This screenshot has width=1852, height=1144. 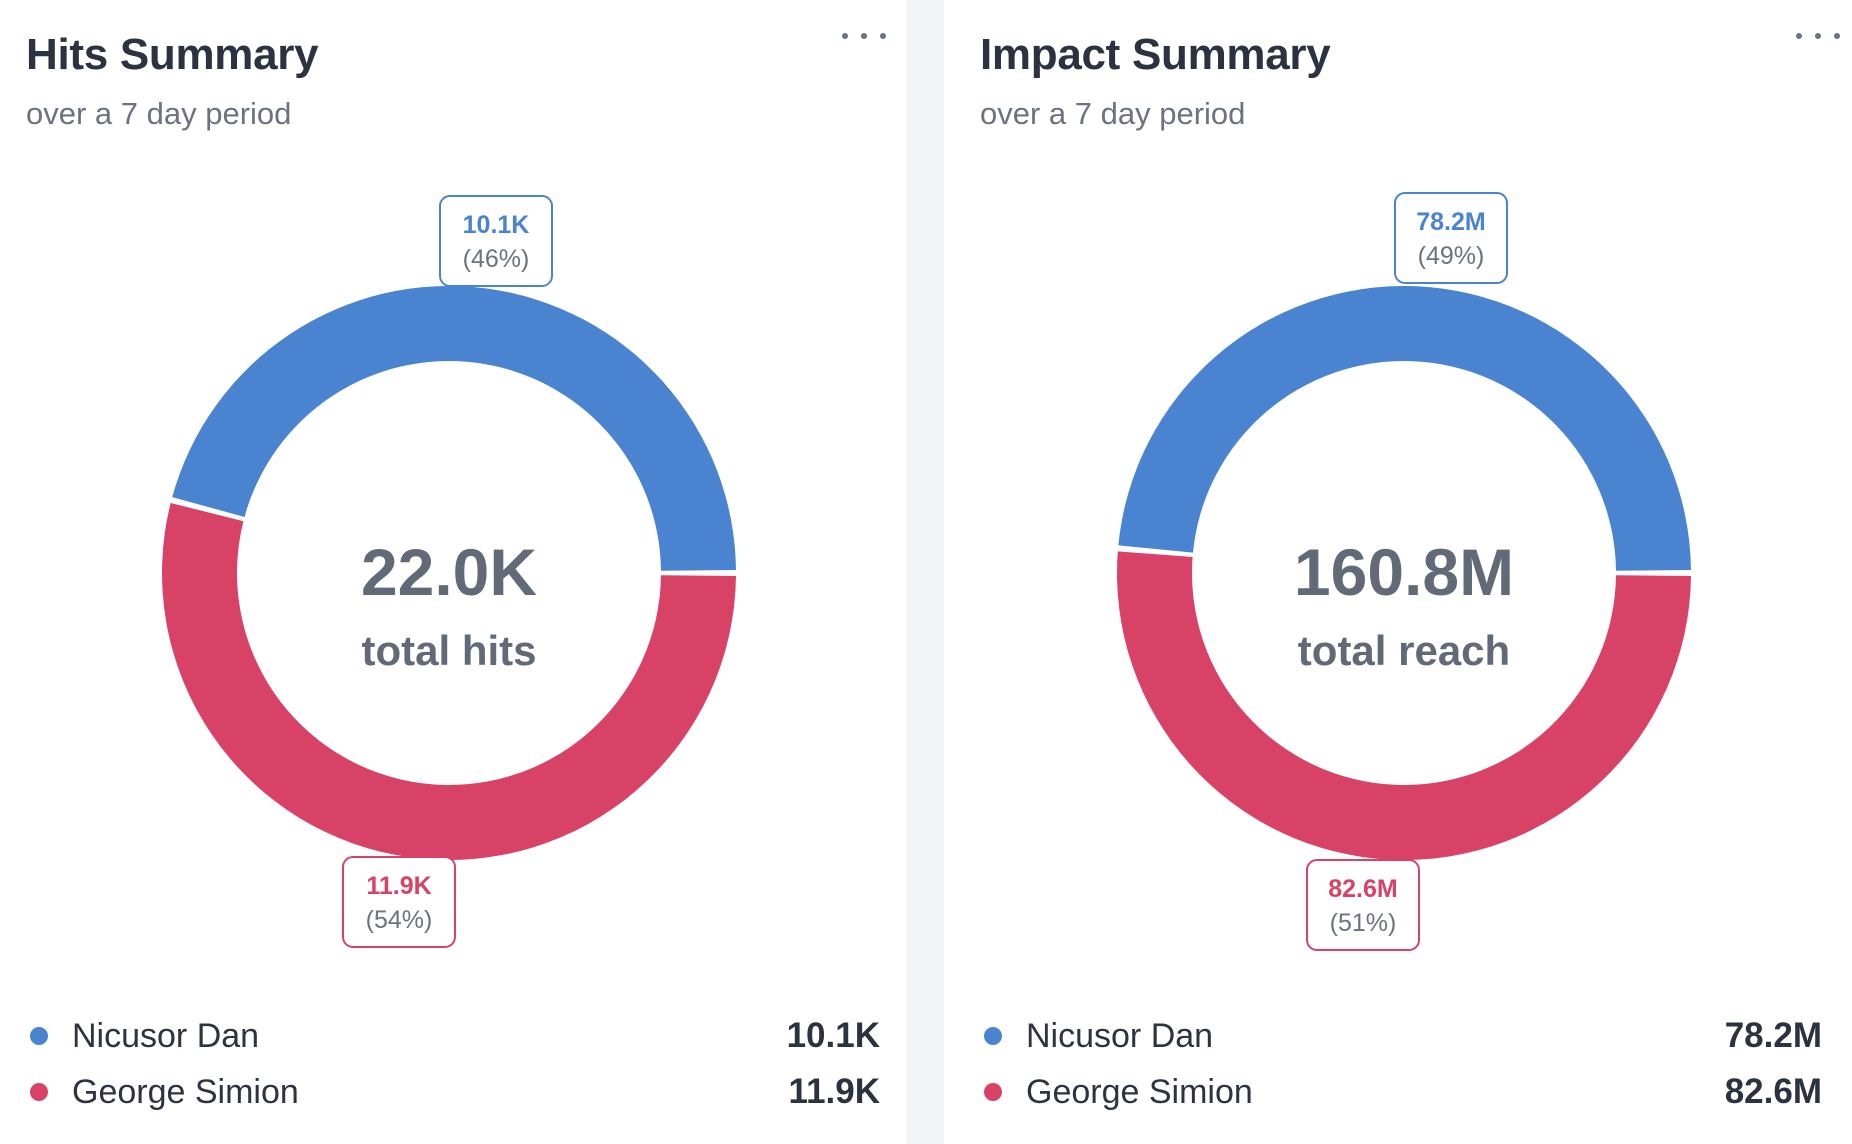 What do you see at coordinates (1773, 1035) in the screenshot?
I see `legend-value: 78.2M` at bounding box center [1773, 1035].